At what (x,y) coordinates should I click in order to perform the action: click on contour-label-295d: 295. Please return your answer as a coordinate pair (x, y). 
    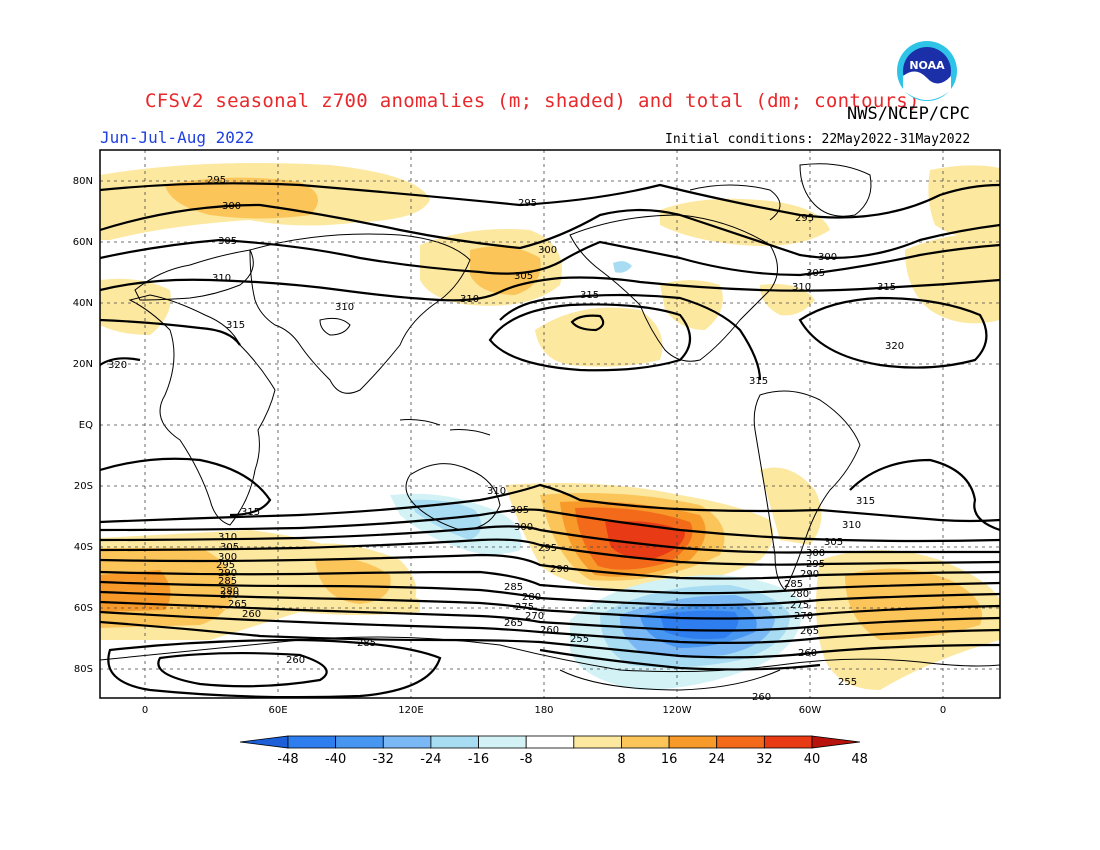
    Looking at the image, I should click on (547, 548).